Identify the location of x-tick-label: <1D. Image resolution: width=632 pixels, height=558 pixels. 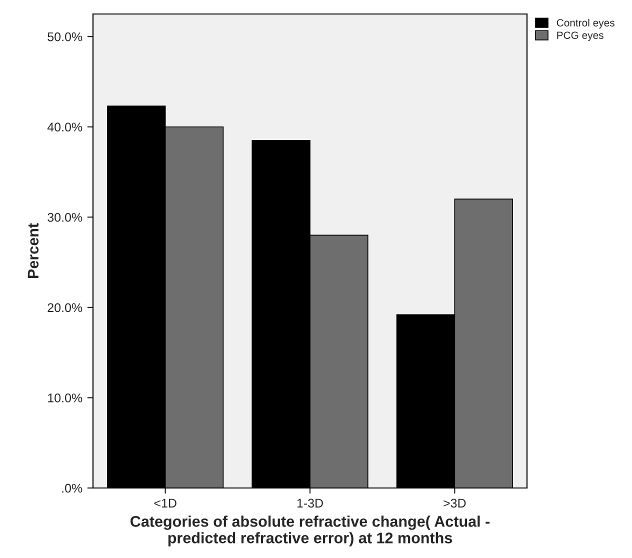
(165, 503).